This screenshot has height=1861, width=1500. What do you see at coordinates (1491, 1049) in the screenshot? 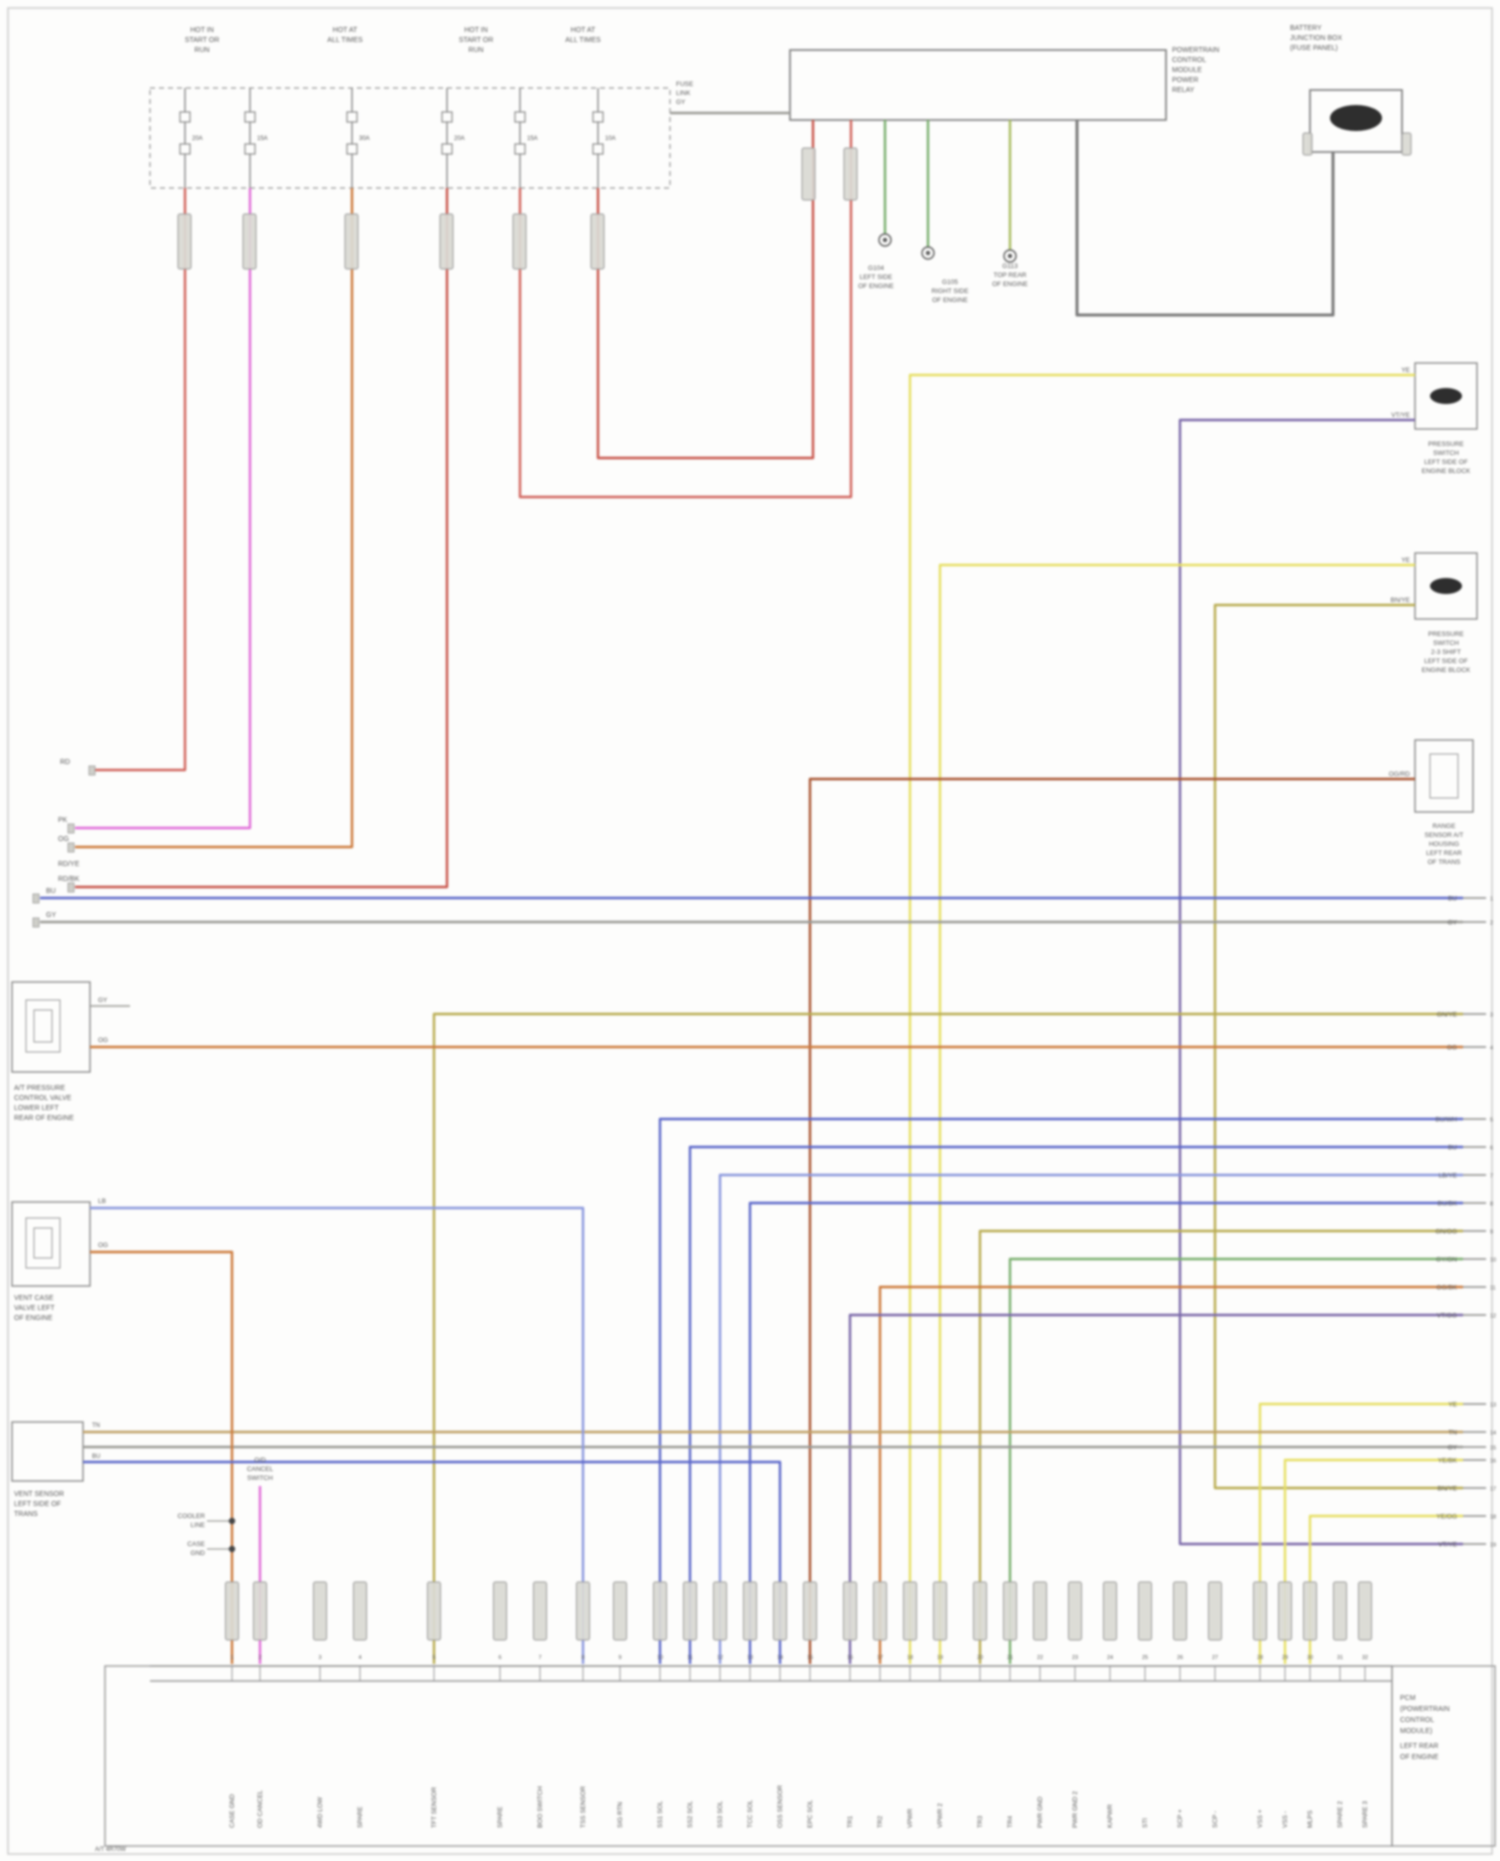
I see `stack-pin-number: 4` at bounding box center [1491, 1049].